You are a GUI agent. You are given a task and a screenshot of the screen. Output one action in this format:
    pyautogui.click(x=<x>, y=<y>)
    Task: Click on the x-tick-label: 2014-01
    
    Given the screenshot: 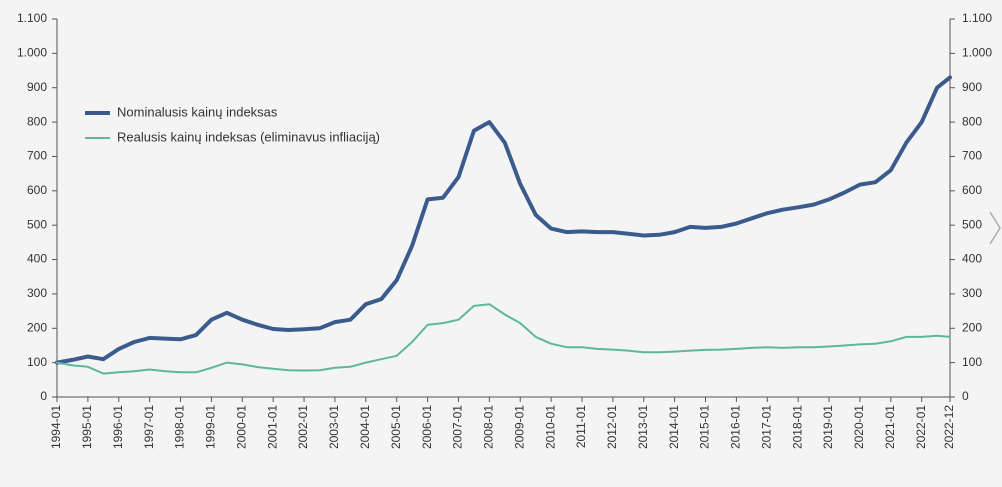 What is the action you would take?
    pyautogui.click(x=674, y=427)
    